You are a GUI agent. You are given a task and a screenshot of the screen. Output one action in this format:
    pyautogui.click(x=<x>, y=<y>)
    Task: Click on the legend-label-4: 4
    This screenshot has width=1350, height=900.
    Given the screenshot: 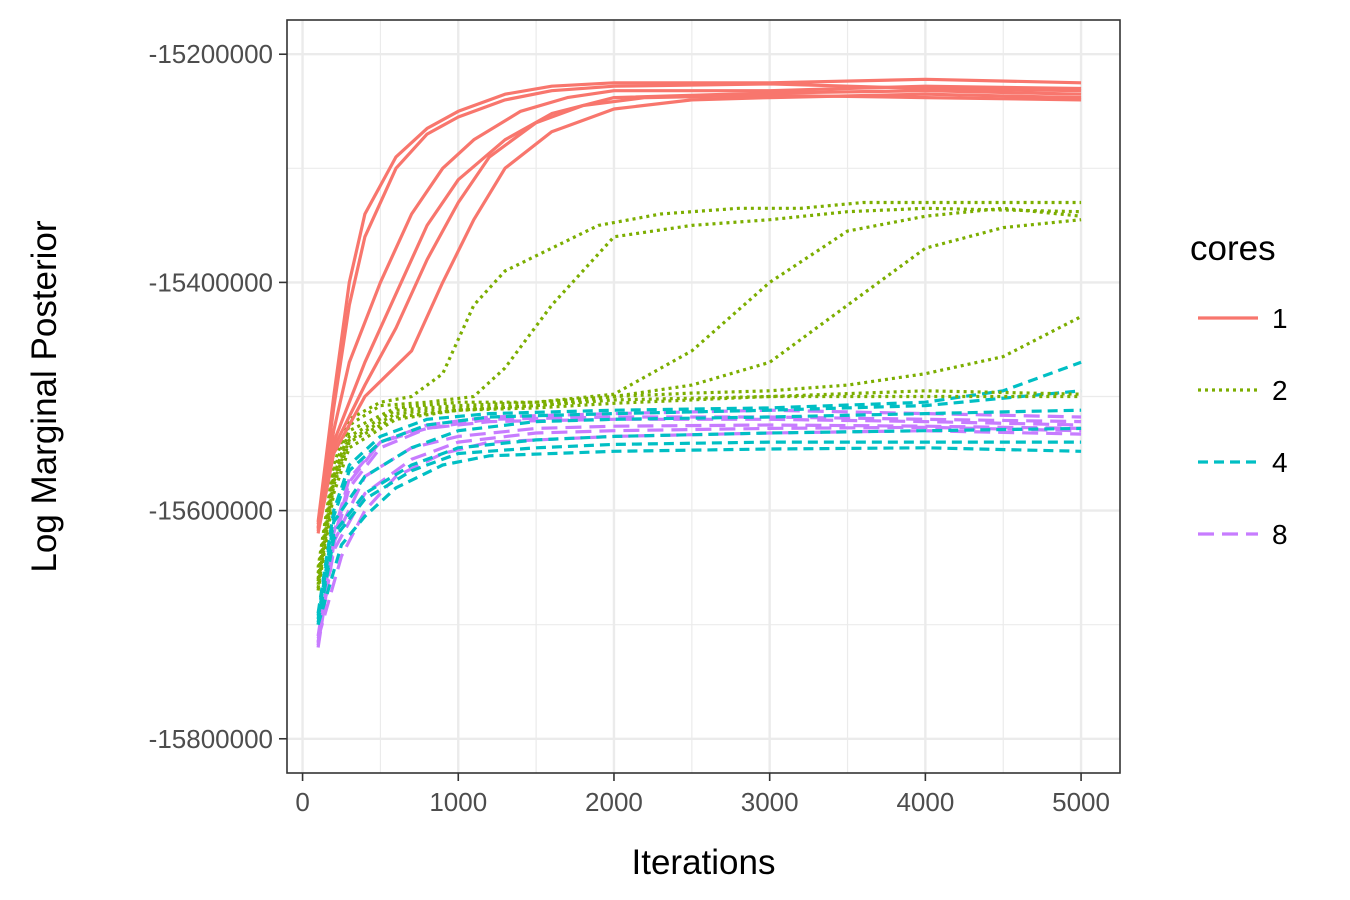 What is the action you would take?
    pyautogui.click(x=1280, y=462)
    